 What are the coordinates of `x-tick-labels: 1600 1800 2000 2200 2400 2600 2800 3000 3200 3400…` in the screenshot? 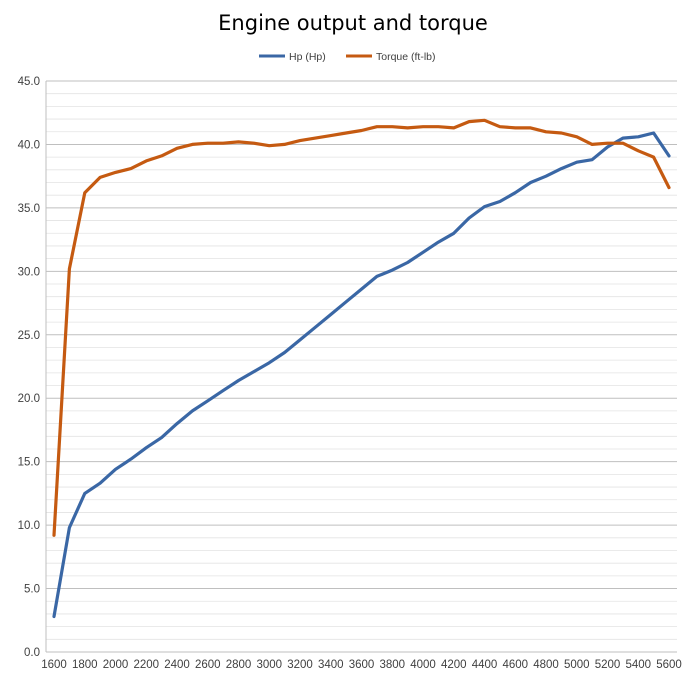 It's located at (361, 665).